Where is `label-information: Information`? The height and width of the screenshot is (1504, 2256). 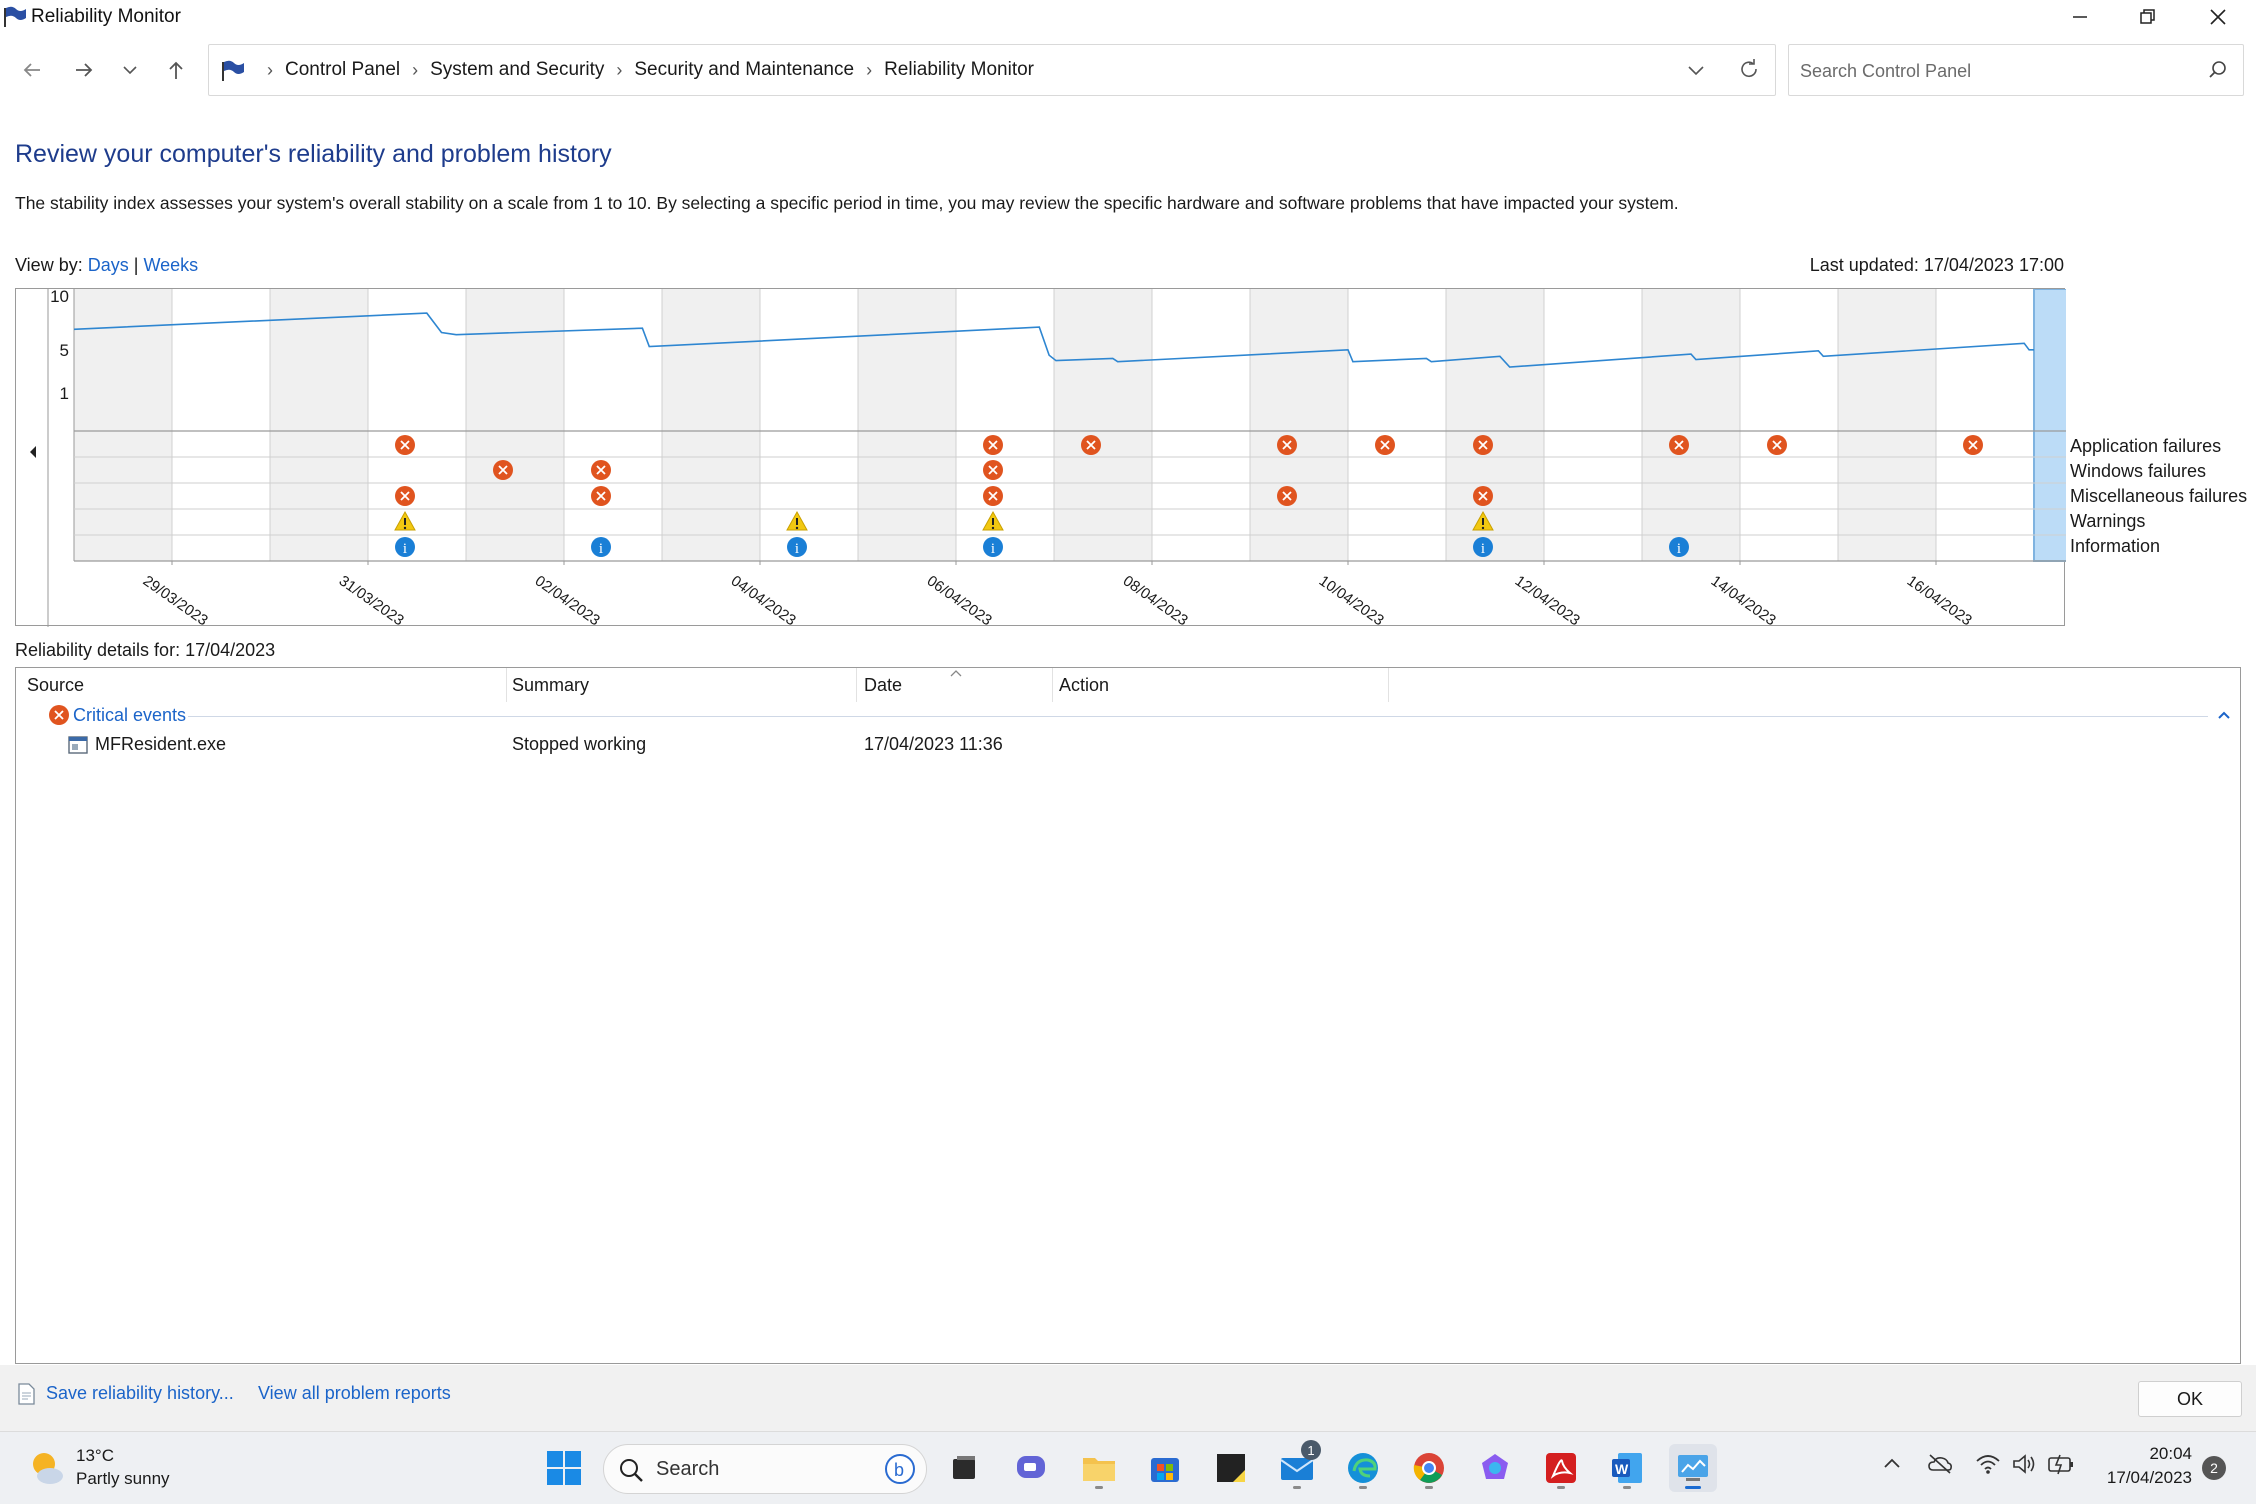 label-information: Information is located at coordinates (2115, 546).